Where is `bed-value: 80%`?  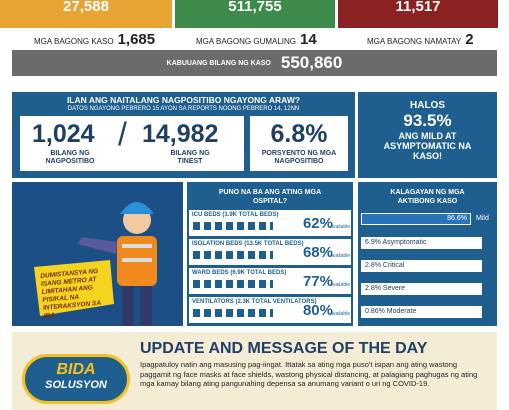 bed-value: 80% is located at coordinates (317, 310).